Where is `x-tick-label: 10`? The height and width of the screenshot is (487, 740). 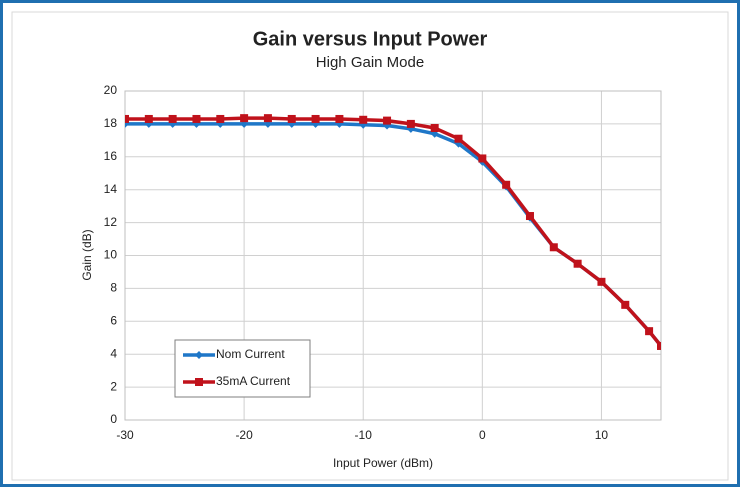
x-tick-label: 10 is located at coordinates (602, 435).